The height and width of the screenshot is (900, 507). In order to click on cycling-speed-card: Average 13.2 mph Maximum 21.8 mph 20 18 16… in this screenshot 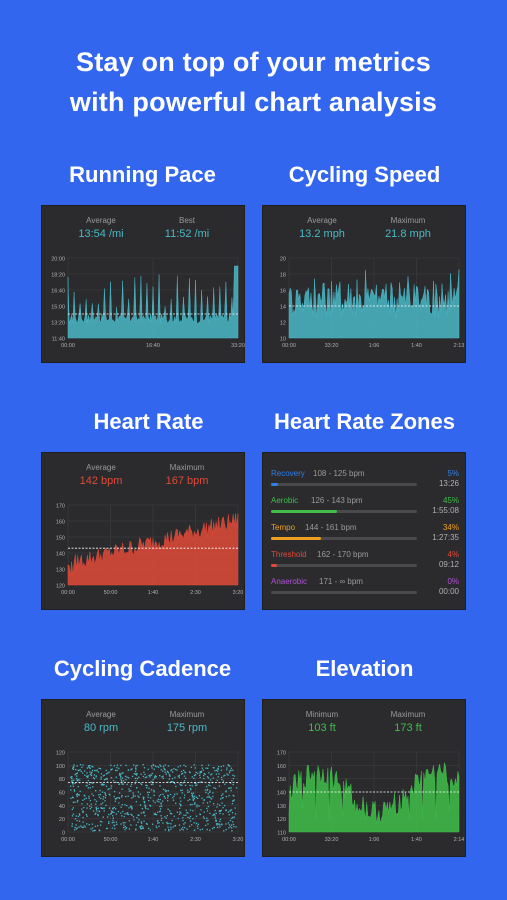, I will do `click(364, 284)`.